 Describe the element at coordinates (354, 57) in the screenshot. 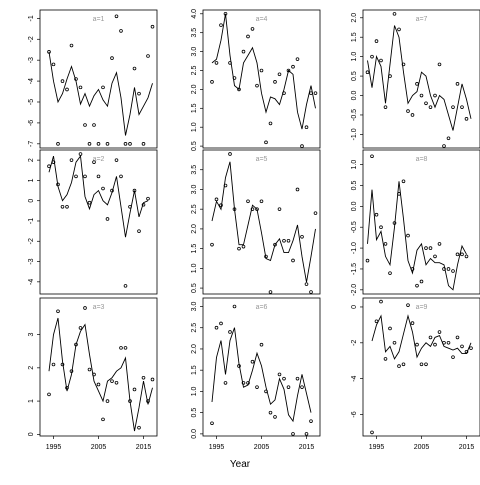

I see `y-tick-label: 1.0` at that location.